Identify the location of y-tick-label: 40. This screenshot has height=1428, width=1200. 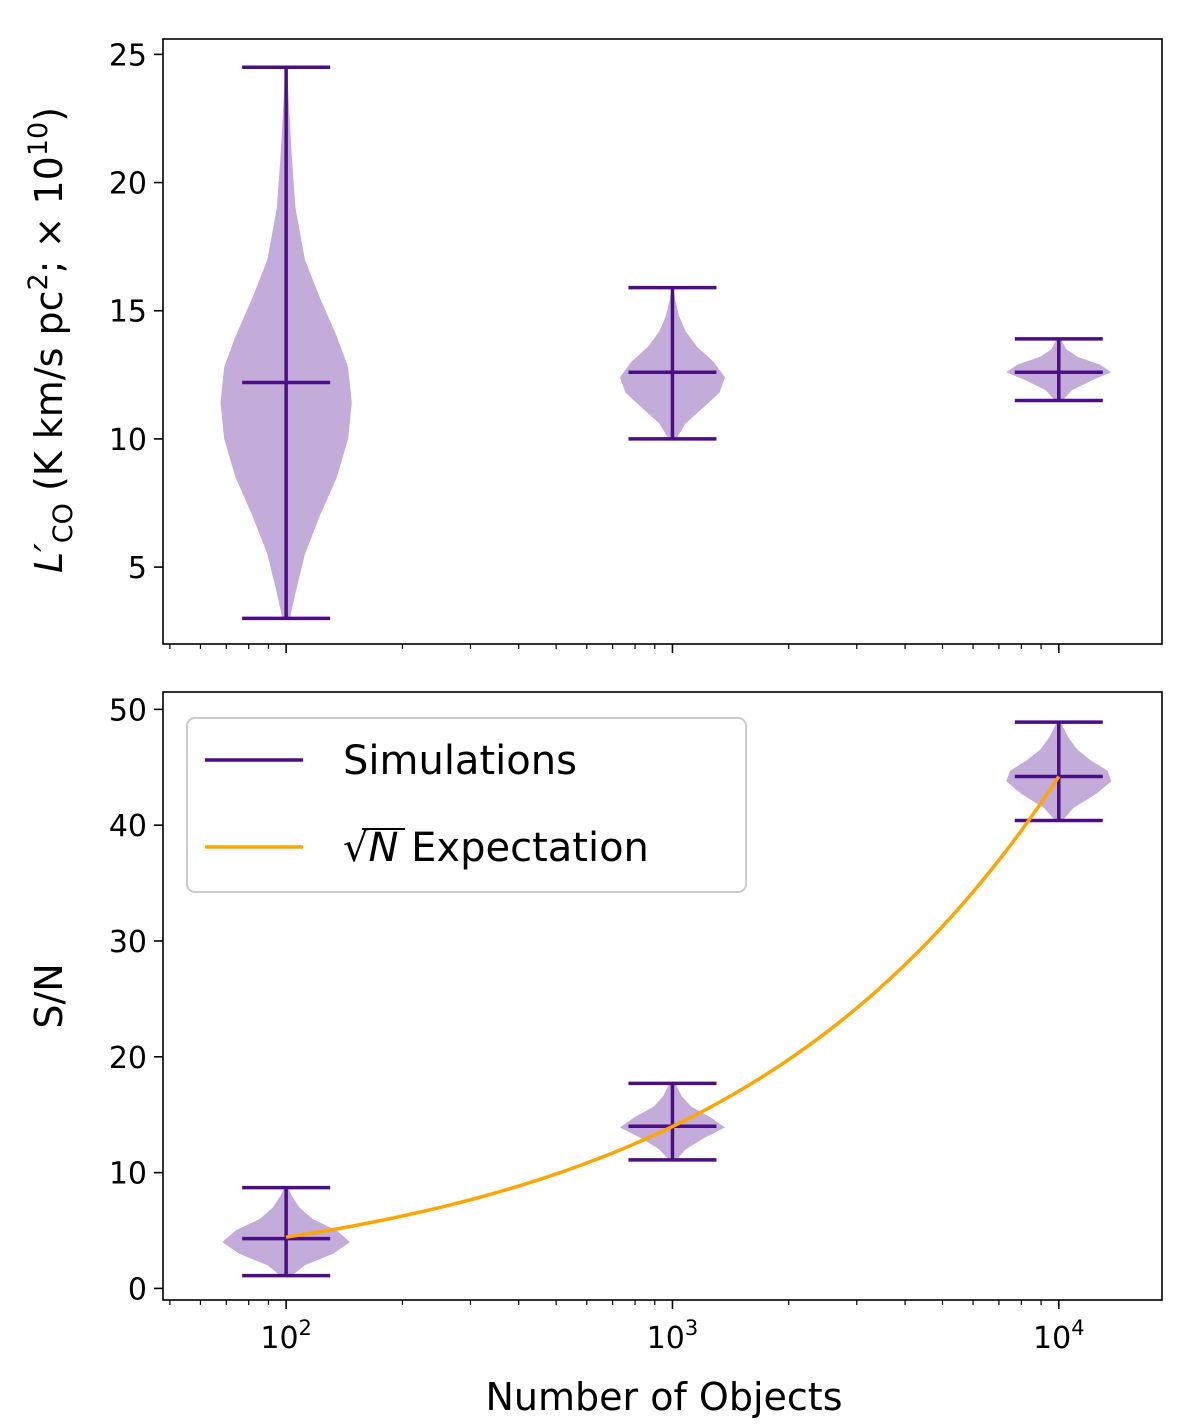
(128, 826).